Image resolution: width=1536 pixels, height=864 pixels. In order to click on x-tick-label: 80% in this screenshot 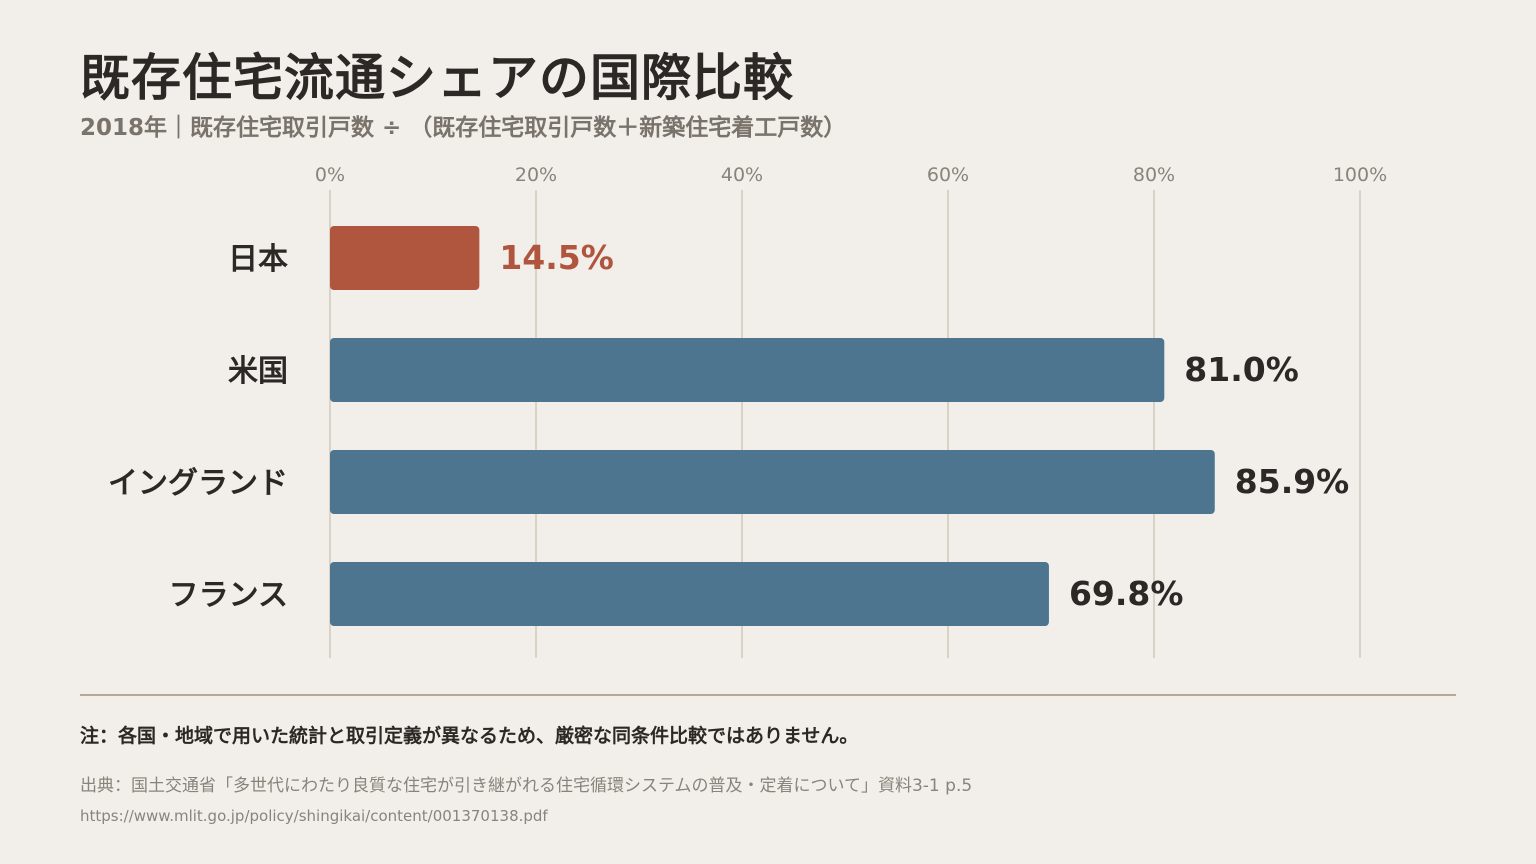, I will do `click(1154, 175)`.